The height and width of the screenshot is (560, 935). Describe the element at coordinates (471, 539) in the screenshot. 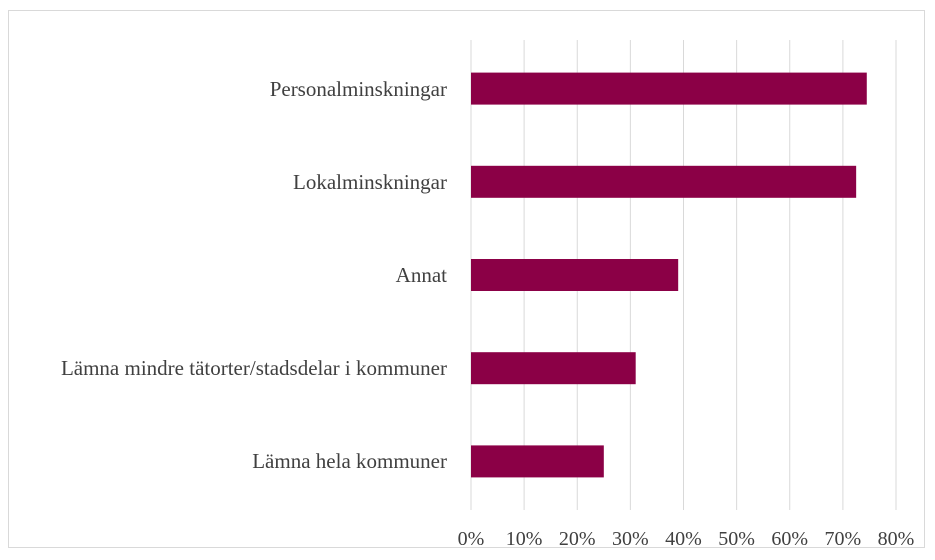

I see `x-tick-label: 0%` at that location.